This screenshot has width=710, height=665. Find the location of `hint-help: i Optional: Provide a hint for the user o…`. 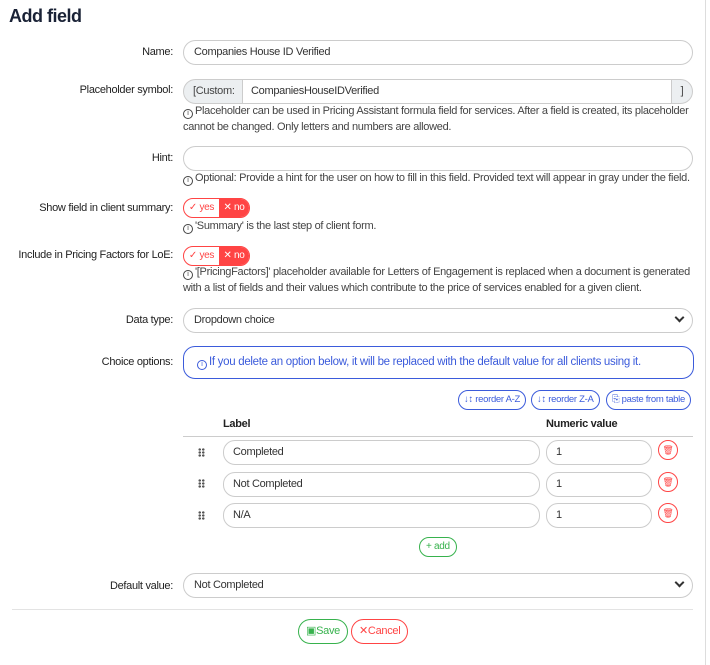

hint-help: i Optional: Provide a hint for the user o… is located at coordinates (440, 178).